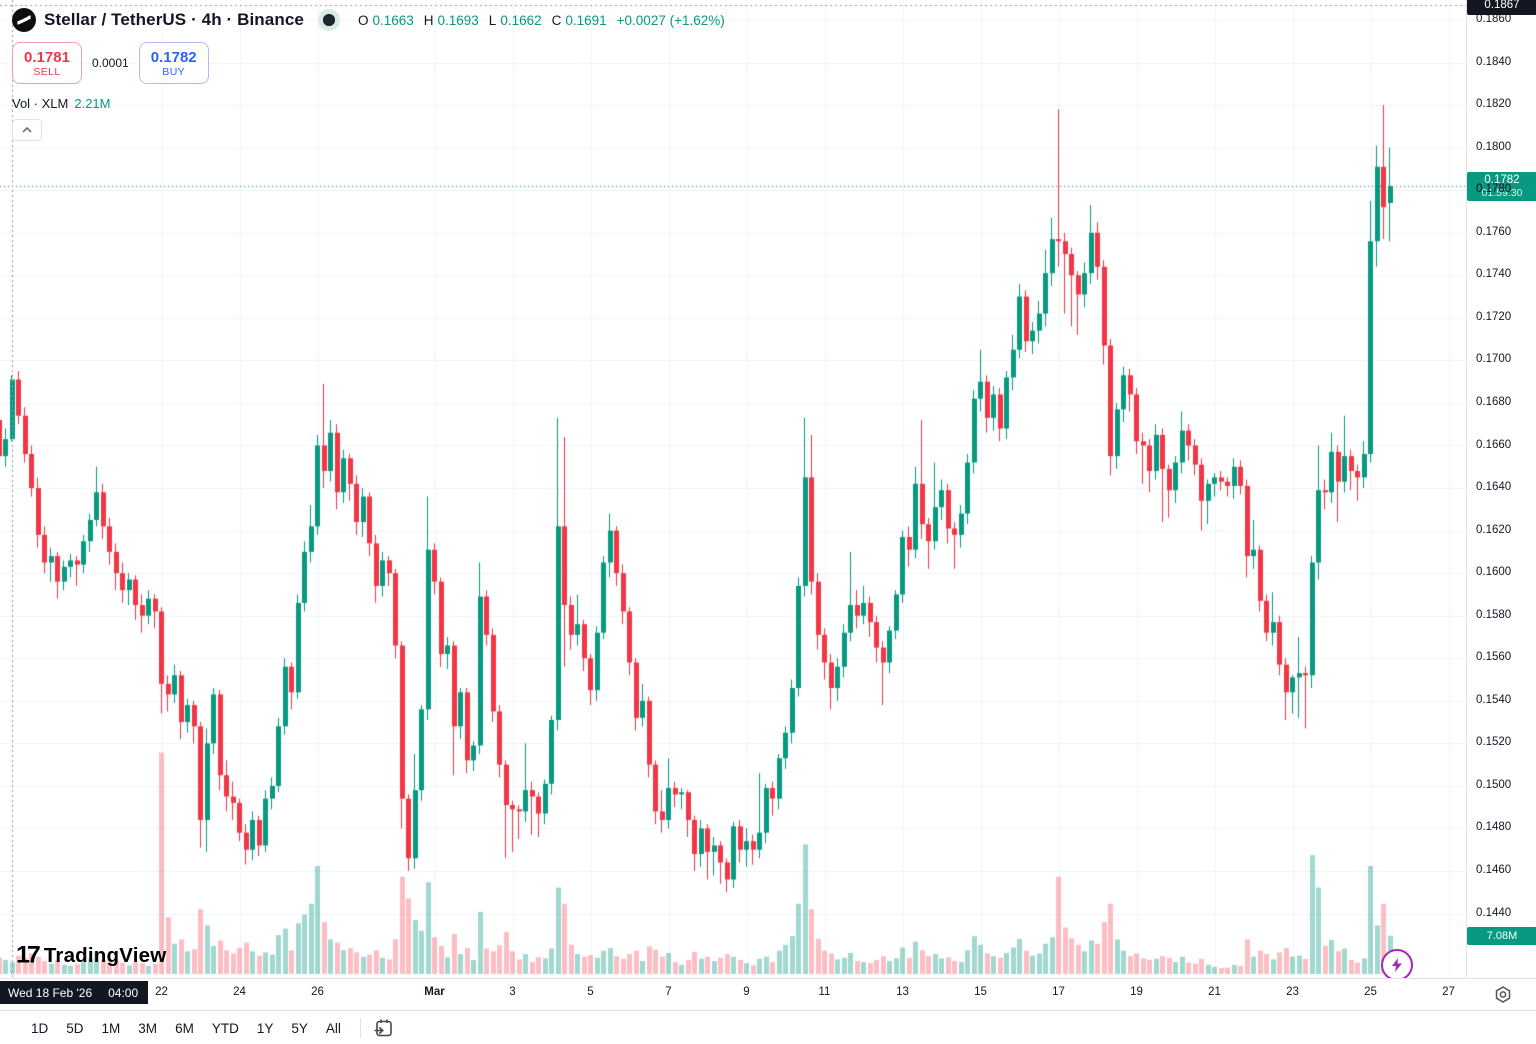  What do you see at coordinates (239, 992) in the screenshot?
I see `time-tick-label: 24` at bounding box center [239, 992].